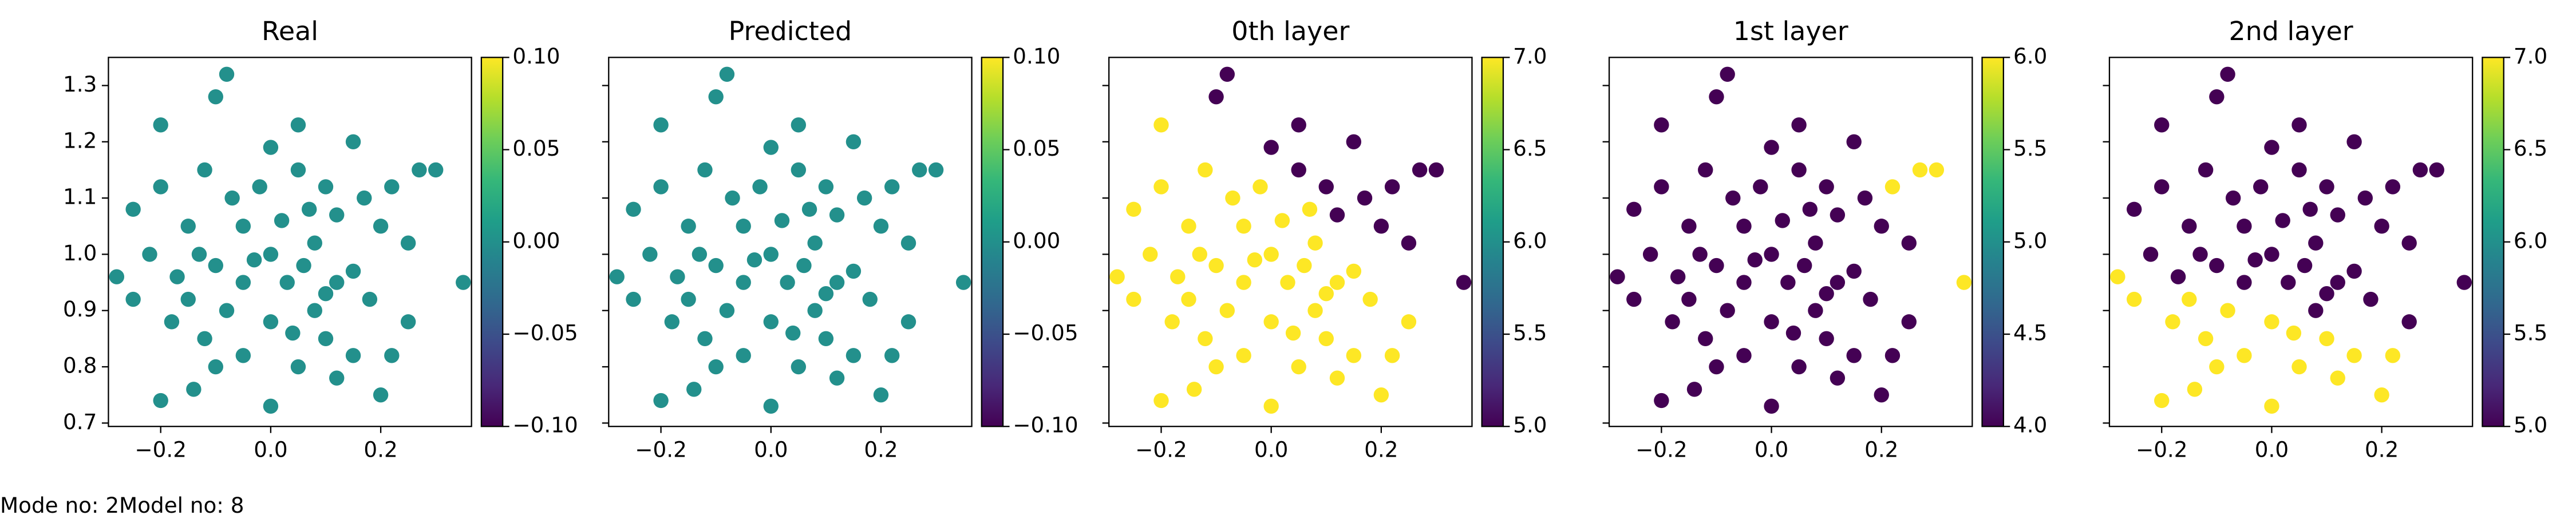 This screenshot has width=2576, height=515. I want to click on colorbar-tick-label: 0.00, so click(1036, 240).